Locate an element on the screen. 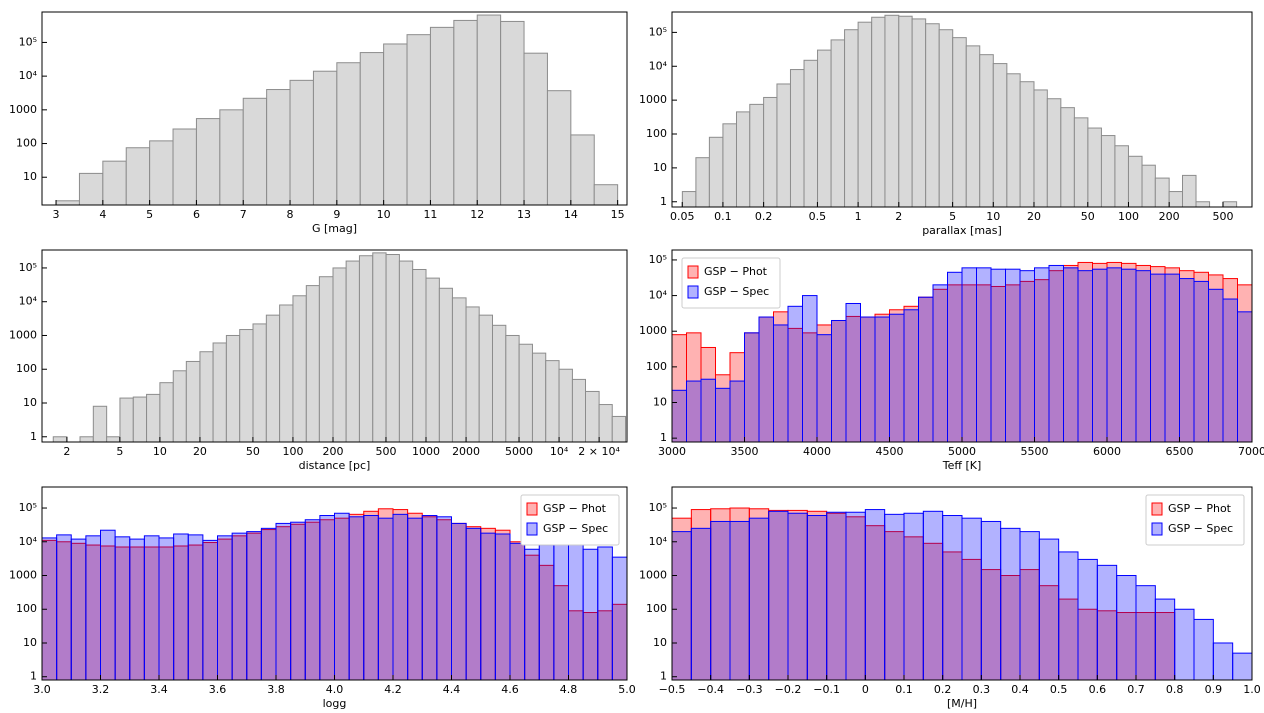 The width and height of the screenshot is (1264, 713). x-tick-label: 5.0 is located at coordinates (627, 689).